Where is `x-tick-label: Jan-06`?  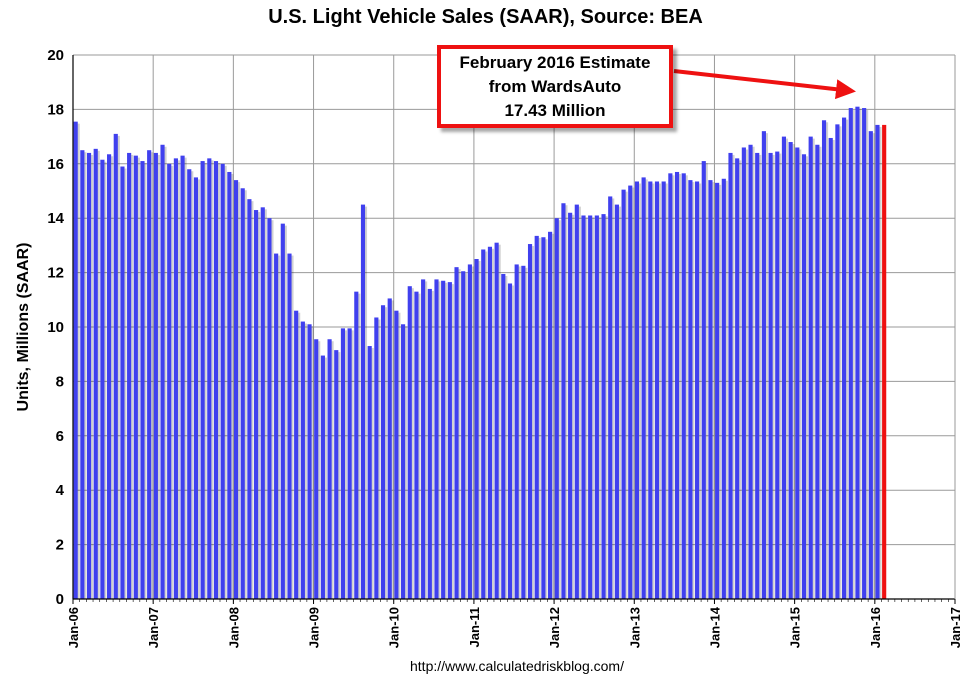 x-tick-label: Jan-06 is located at coordinates (73, 627).